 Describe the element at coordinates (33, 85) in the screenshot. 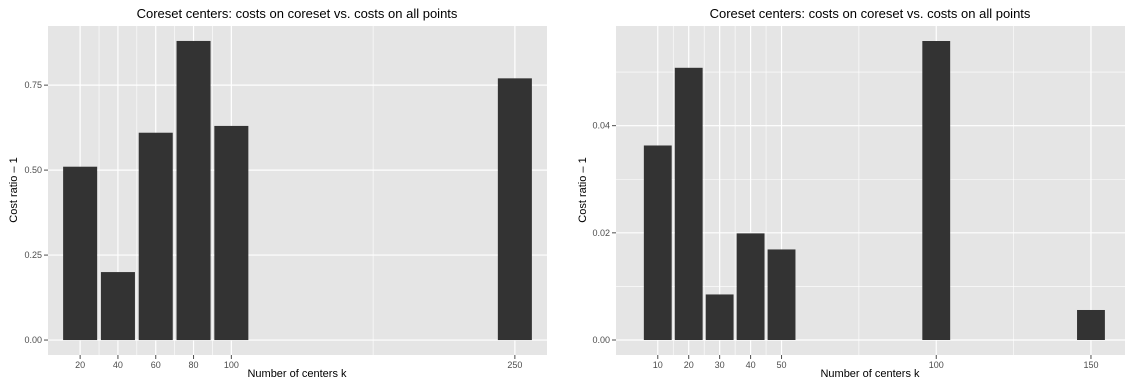

I see `y-tick-label: 0.75` at that location.